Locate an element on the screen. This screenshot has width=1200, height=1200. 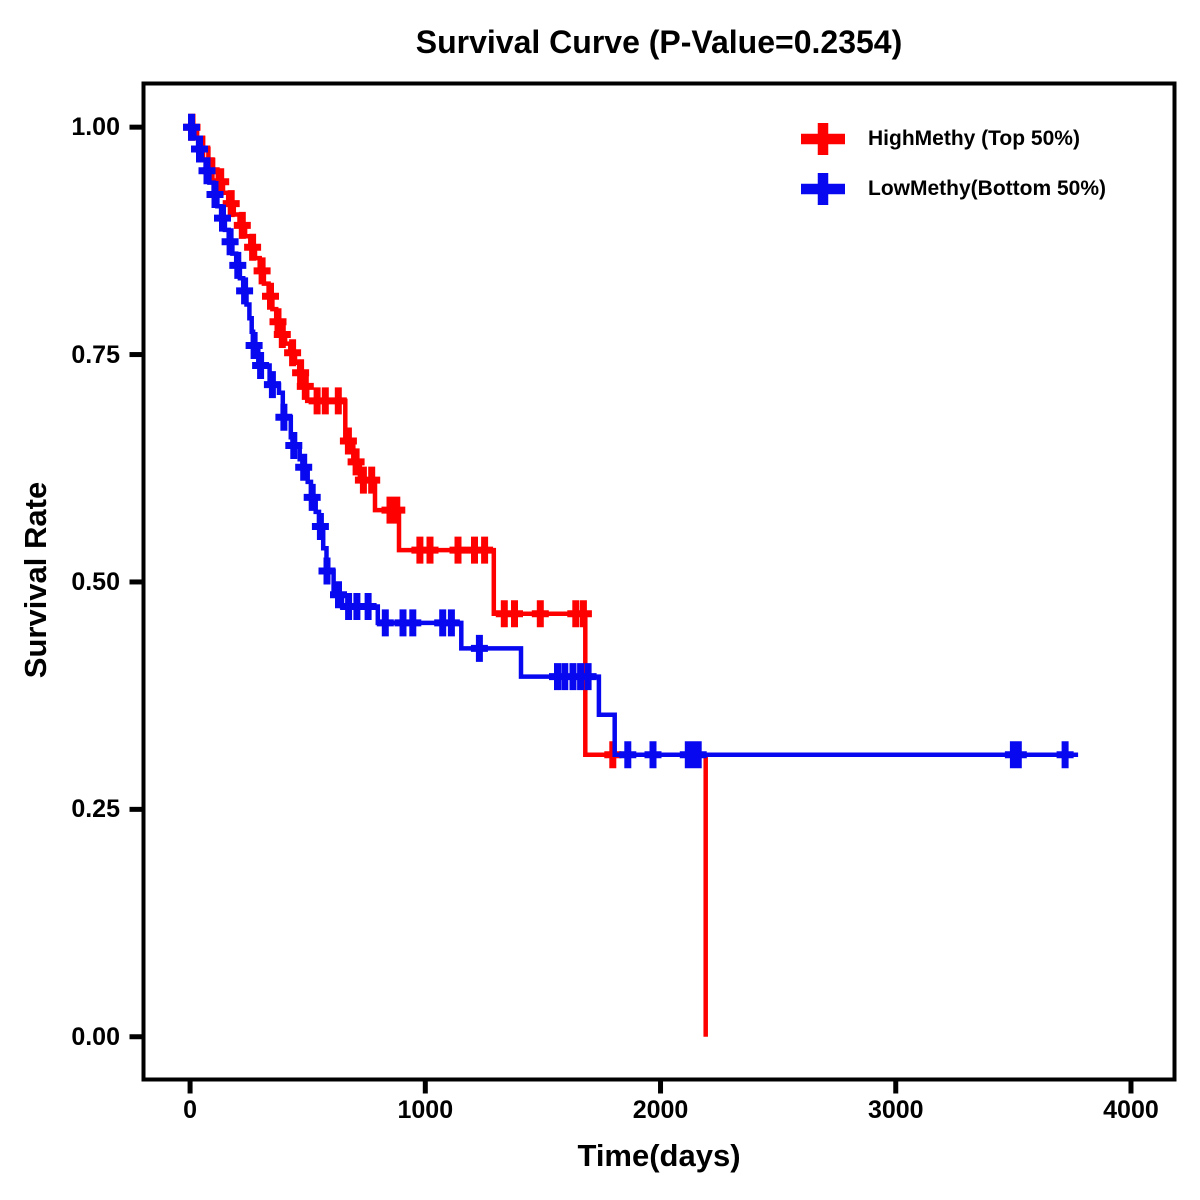
y-tick-label: 0.25 is located at coordinates (95, 809).